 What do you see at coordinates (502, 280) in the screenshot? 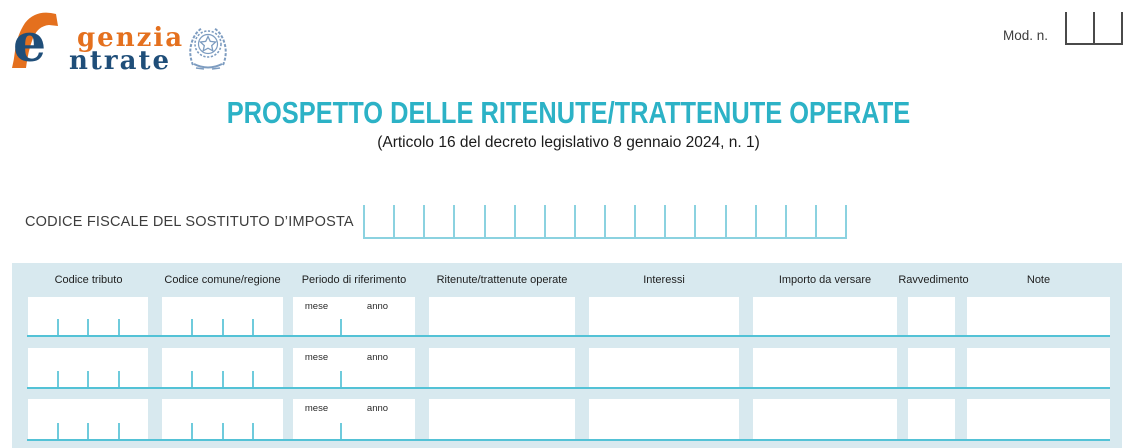
I see `header-ritenute-operate: Ritenute/trattenute operate` at bounding box center [502, 280].